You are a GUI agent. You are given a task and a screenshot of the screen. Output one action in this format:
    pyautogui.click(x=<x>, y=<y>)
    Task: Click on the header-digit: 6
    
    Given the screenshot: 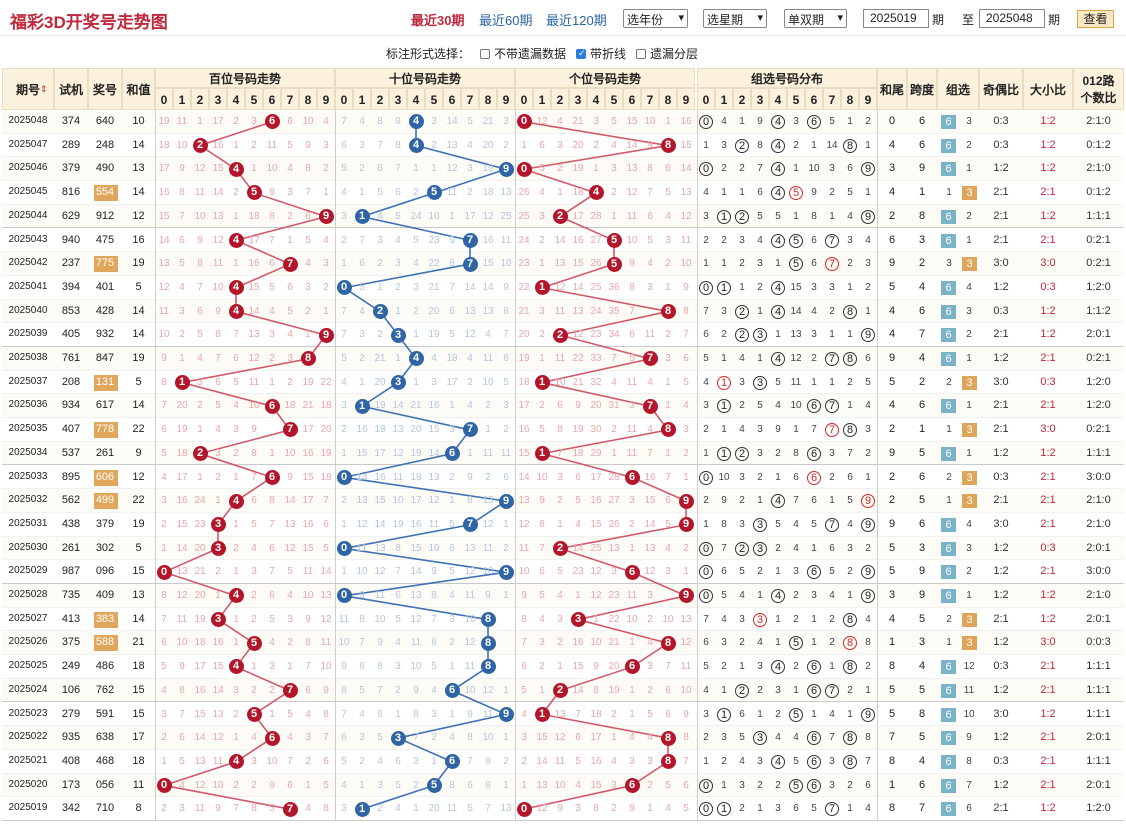 What is the action you would take?
    pyautogui.click(x=814, y=99)
    